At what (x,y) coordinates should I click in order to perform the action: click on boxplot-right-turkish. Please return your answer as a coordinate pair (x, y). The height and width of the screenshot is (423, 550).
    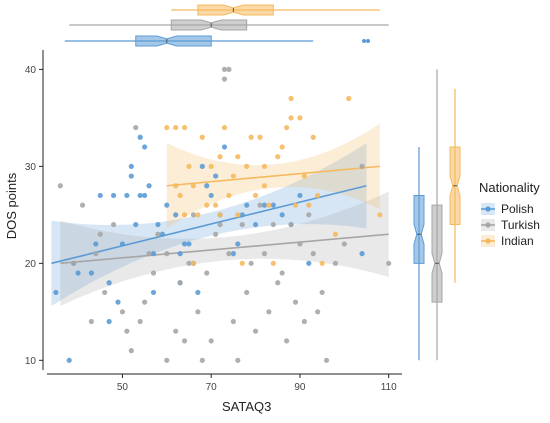
    Looking at the image, I should click on (437, 253).